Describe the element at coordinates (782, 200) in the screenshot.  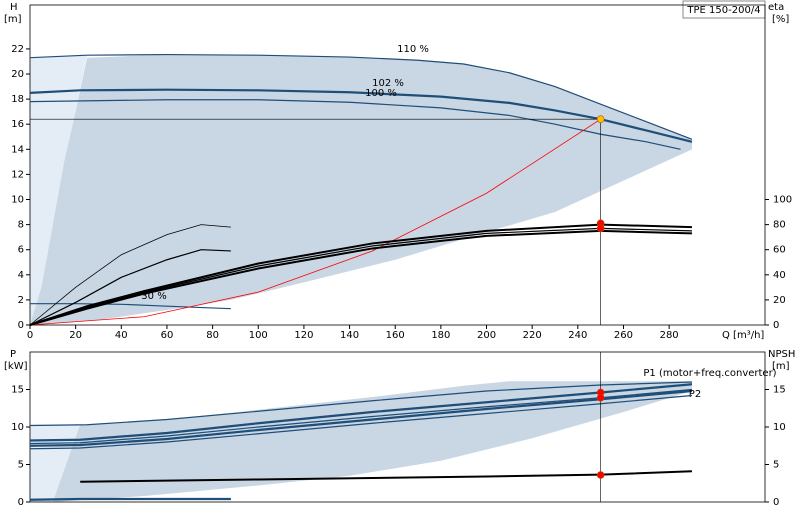
I see `y2-tick-label: 100` at that location.